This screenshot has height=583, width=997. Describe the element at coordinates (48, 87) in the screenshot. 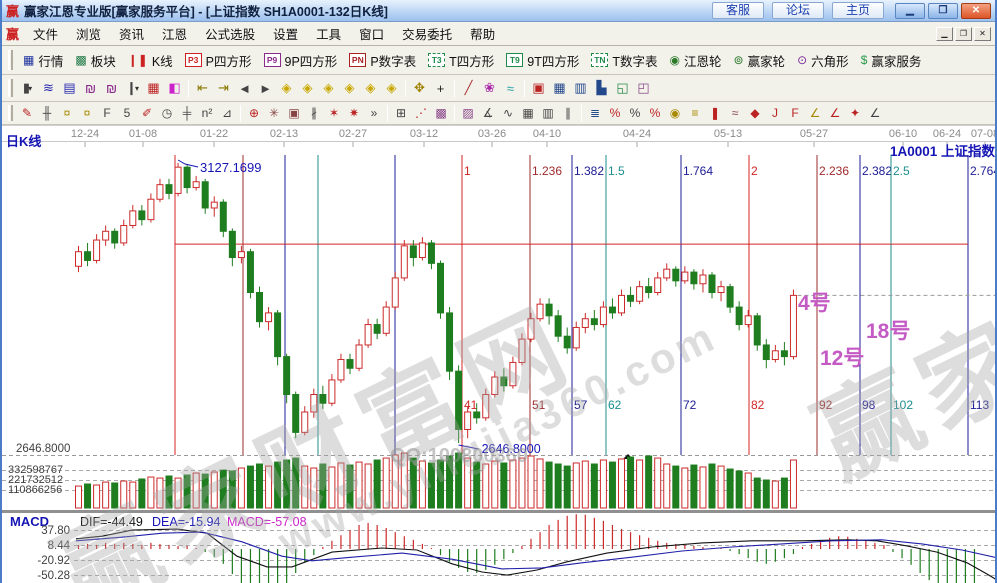

I see `elliott-wave-icon: ≋` at that location.